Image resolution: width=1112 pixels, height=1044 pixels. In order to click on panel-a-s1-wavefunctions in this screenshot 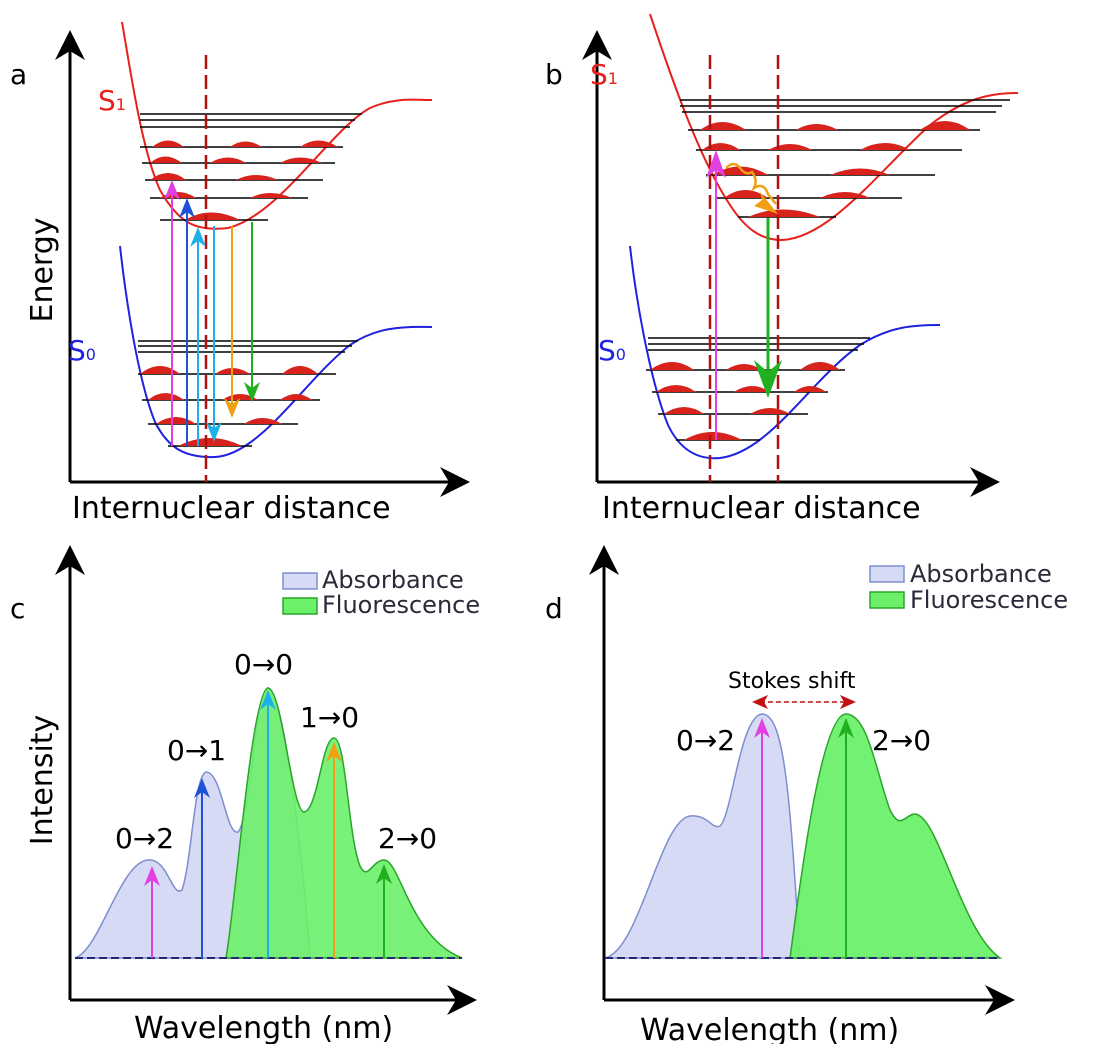, I will do `click(244, 180)`.